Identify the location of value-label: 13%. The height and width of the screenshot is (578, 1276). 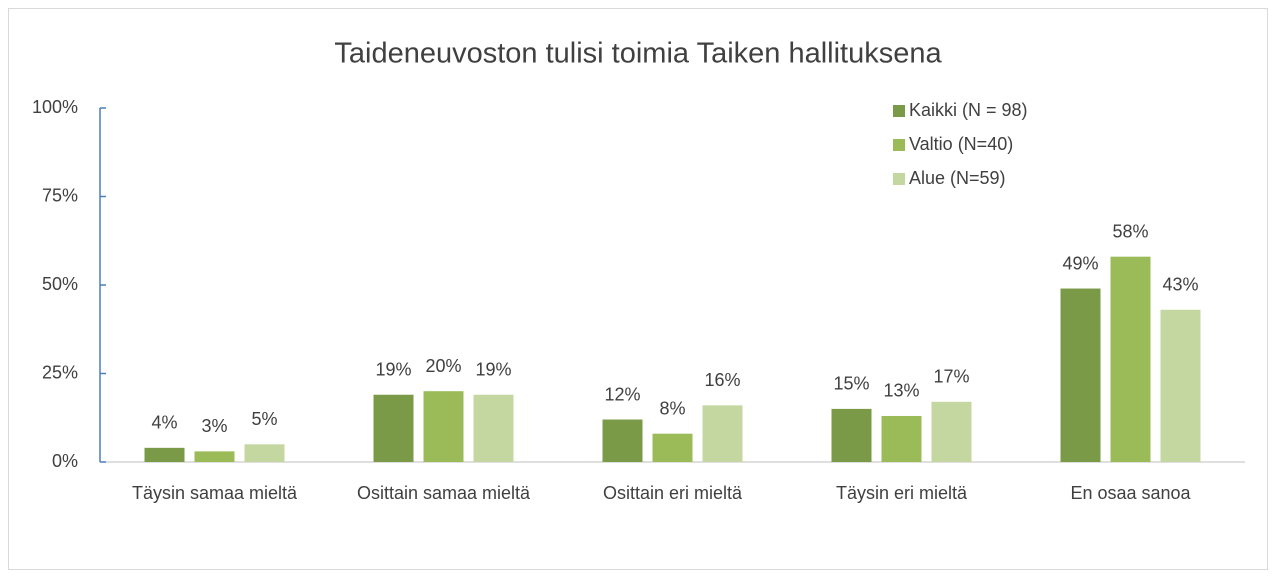
(901, 391).